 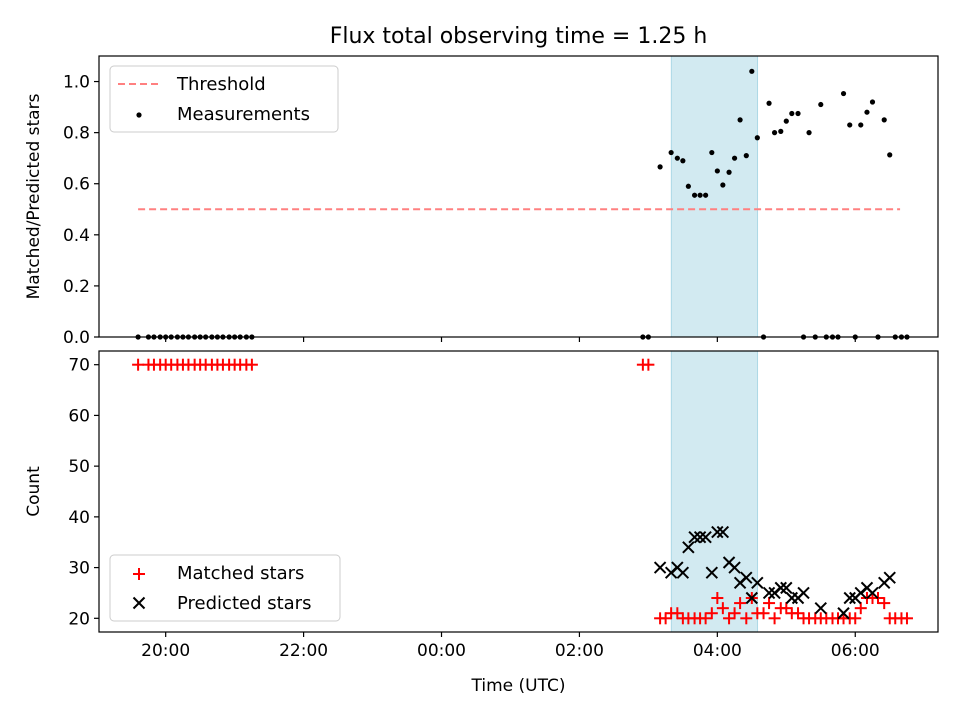 What do you see at coordinates (165, 651) in the screenshot?
I see `x-tick-label: 20:00` at bounding box center [165, 651].